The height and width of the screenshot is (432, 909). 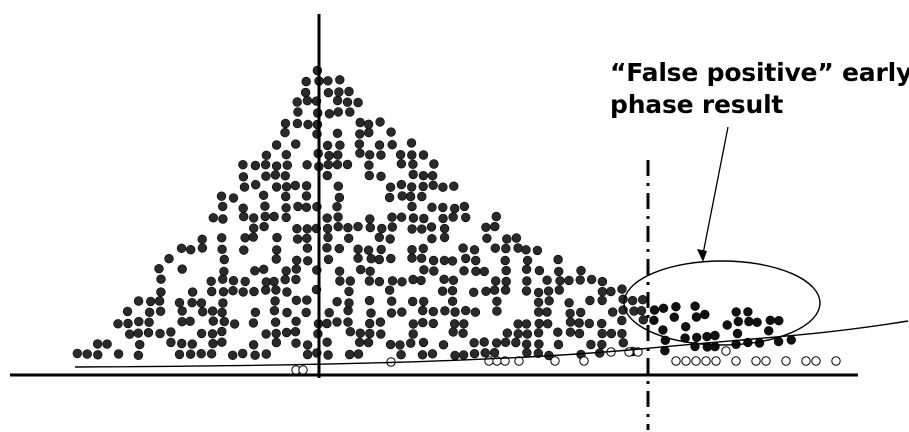 What do you see at coordinates (722, 303) in the screenshot?
I see `false-positive-ellipse` at bounding box center [722, 303].